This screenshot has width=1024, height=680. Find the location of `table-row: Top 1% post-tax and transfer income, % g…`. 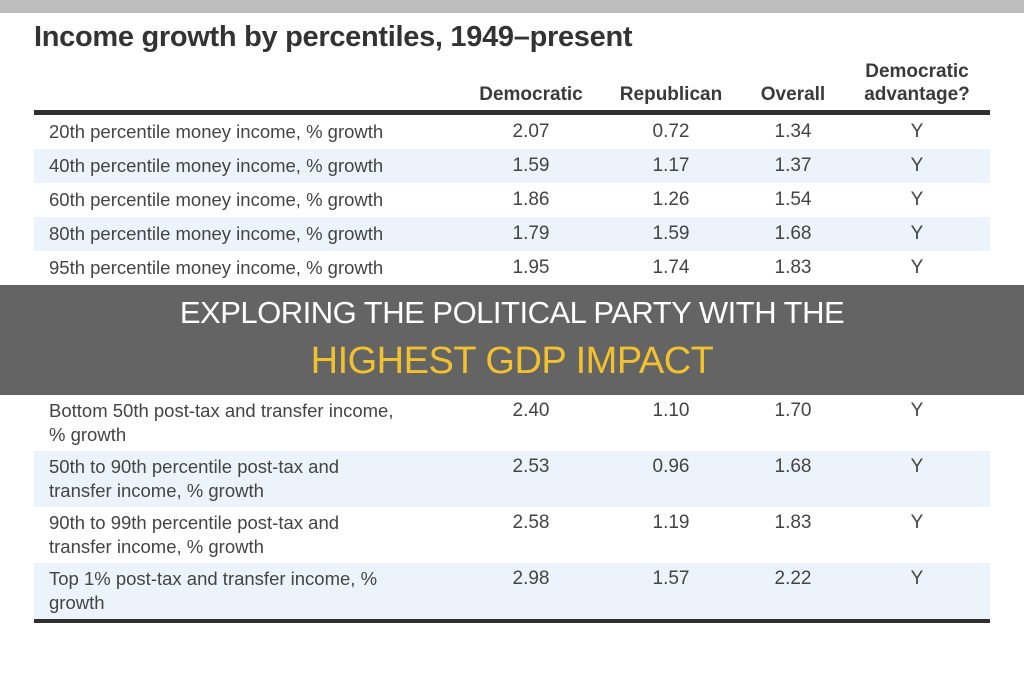

table-row: Top 1% post-tax and transfer income, % g… is located at coordinates (512, 591).